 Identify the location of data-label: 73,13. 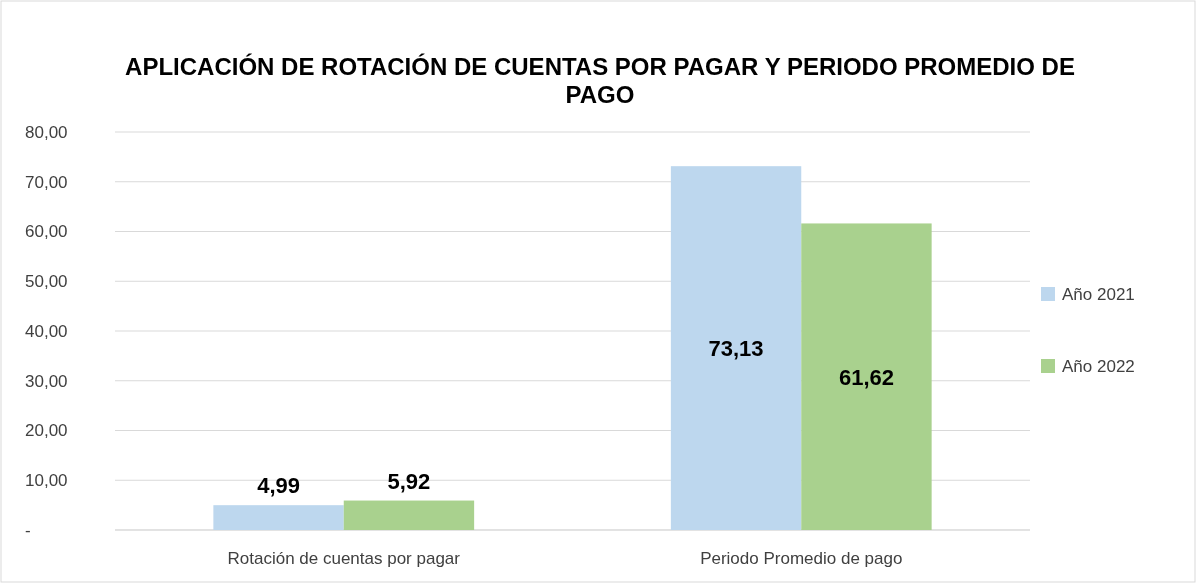
(736, 349).